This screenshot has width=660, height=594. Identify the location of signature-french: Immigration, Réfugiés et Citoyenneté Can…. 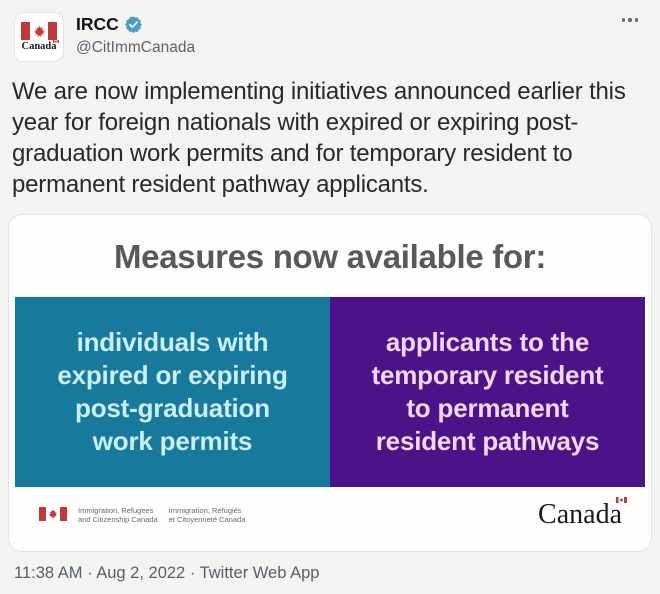
(207, 515).